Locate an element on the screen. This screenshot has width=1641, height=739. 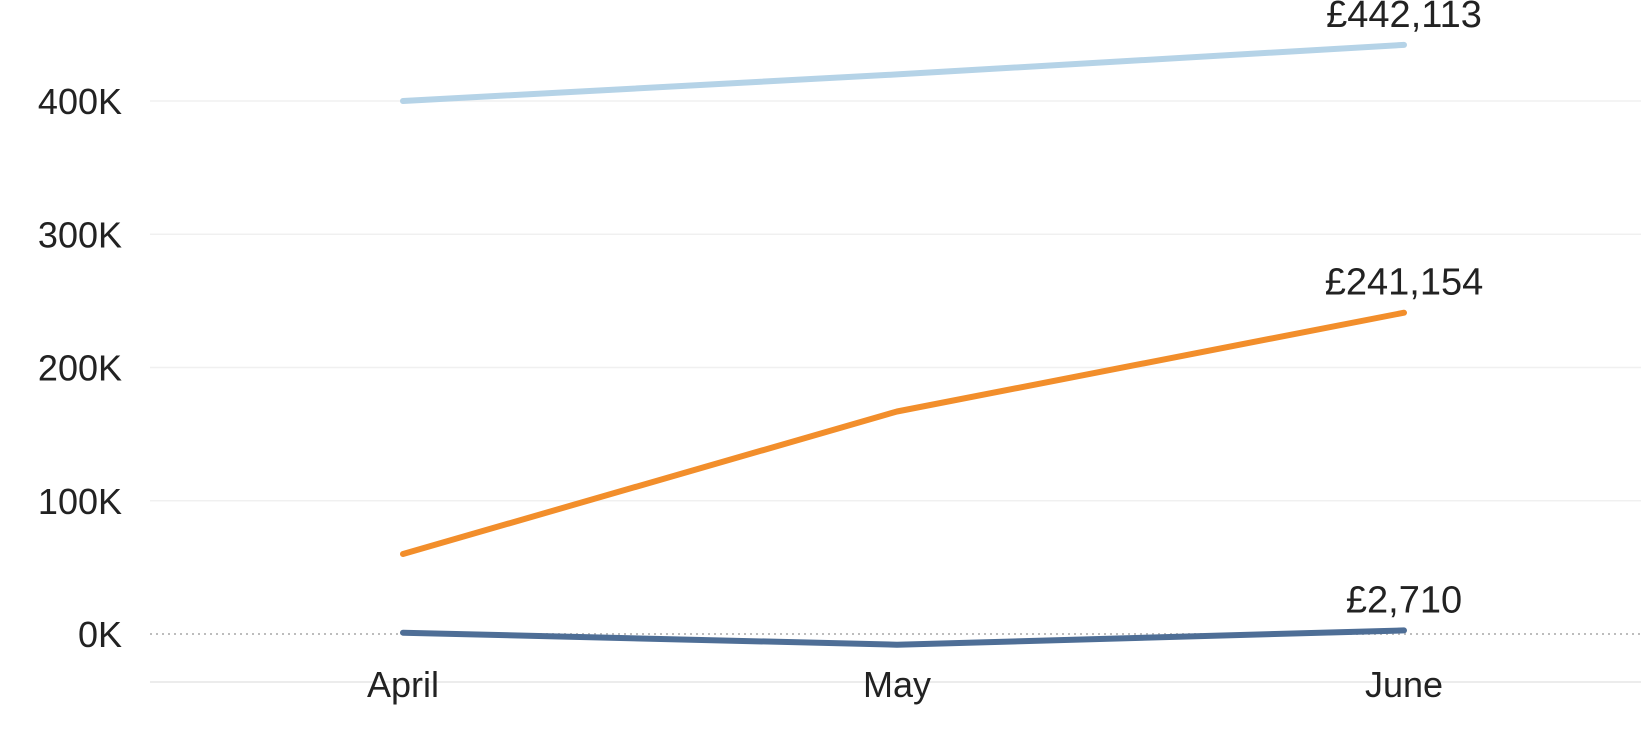
y-tick-label: 200K is located at coordinates (80, 368).